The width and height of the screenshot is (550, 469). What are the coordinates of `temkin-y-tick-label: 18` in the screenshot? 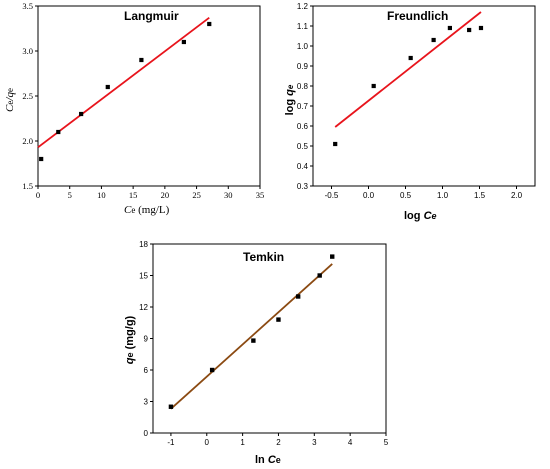 It's located at (143, 244).